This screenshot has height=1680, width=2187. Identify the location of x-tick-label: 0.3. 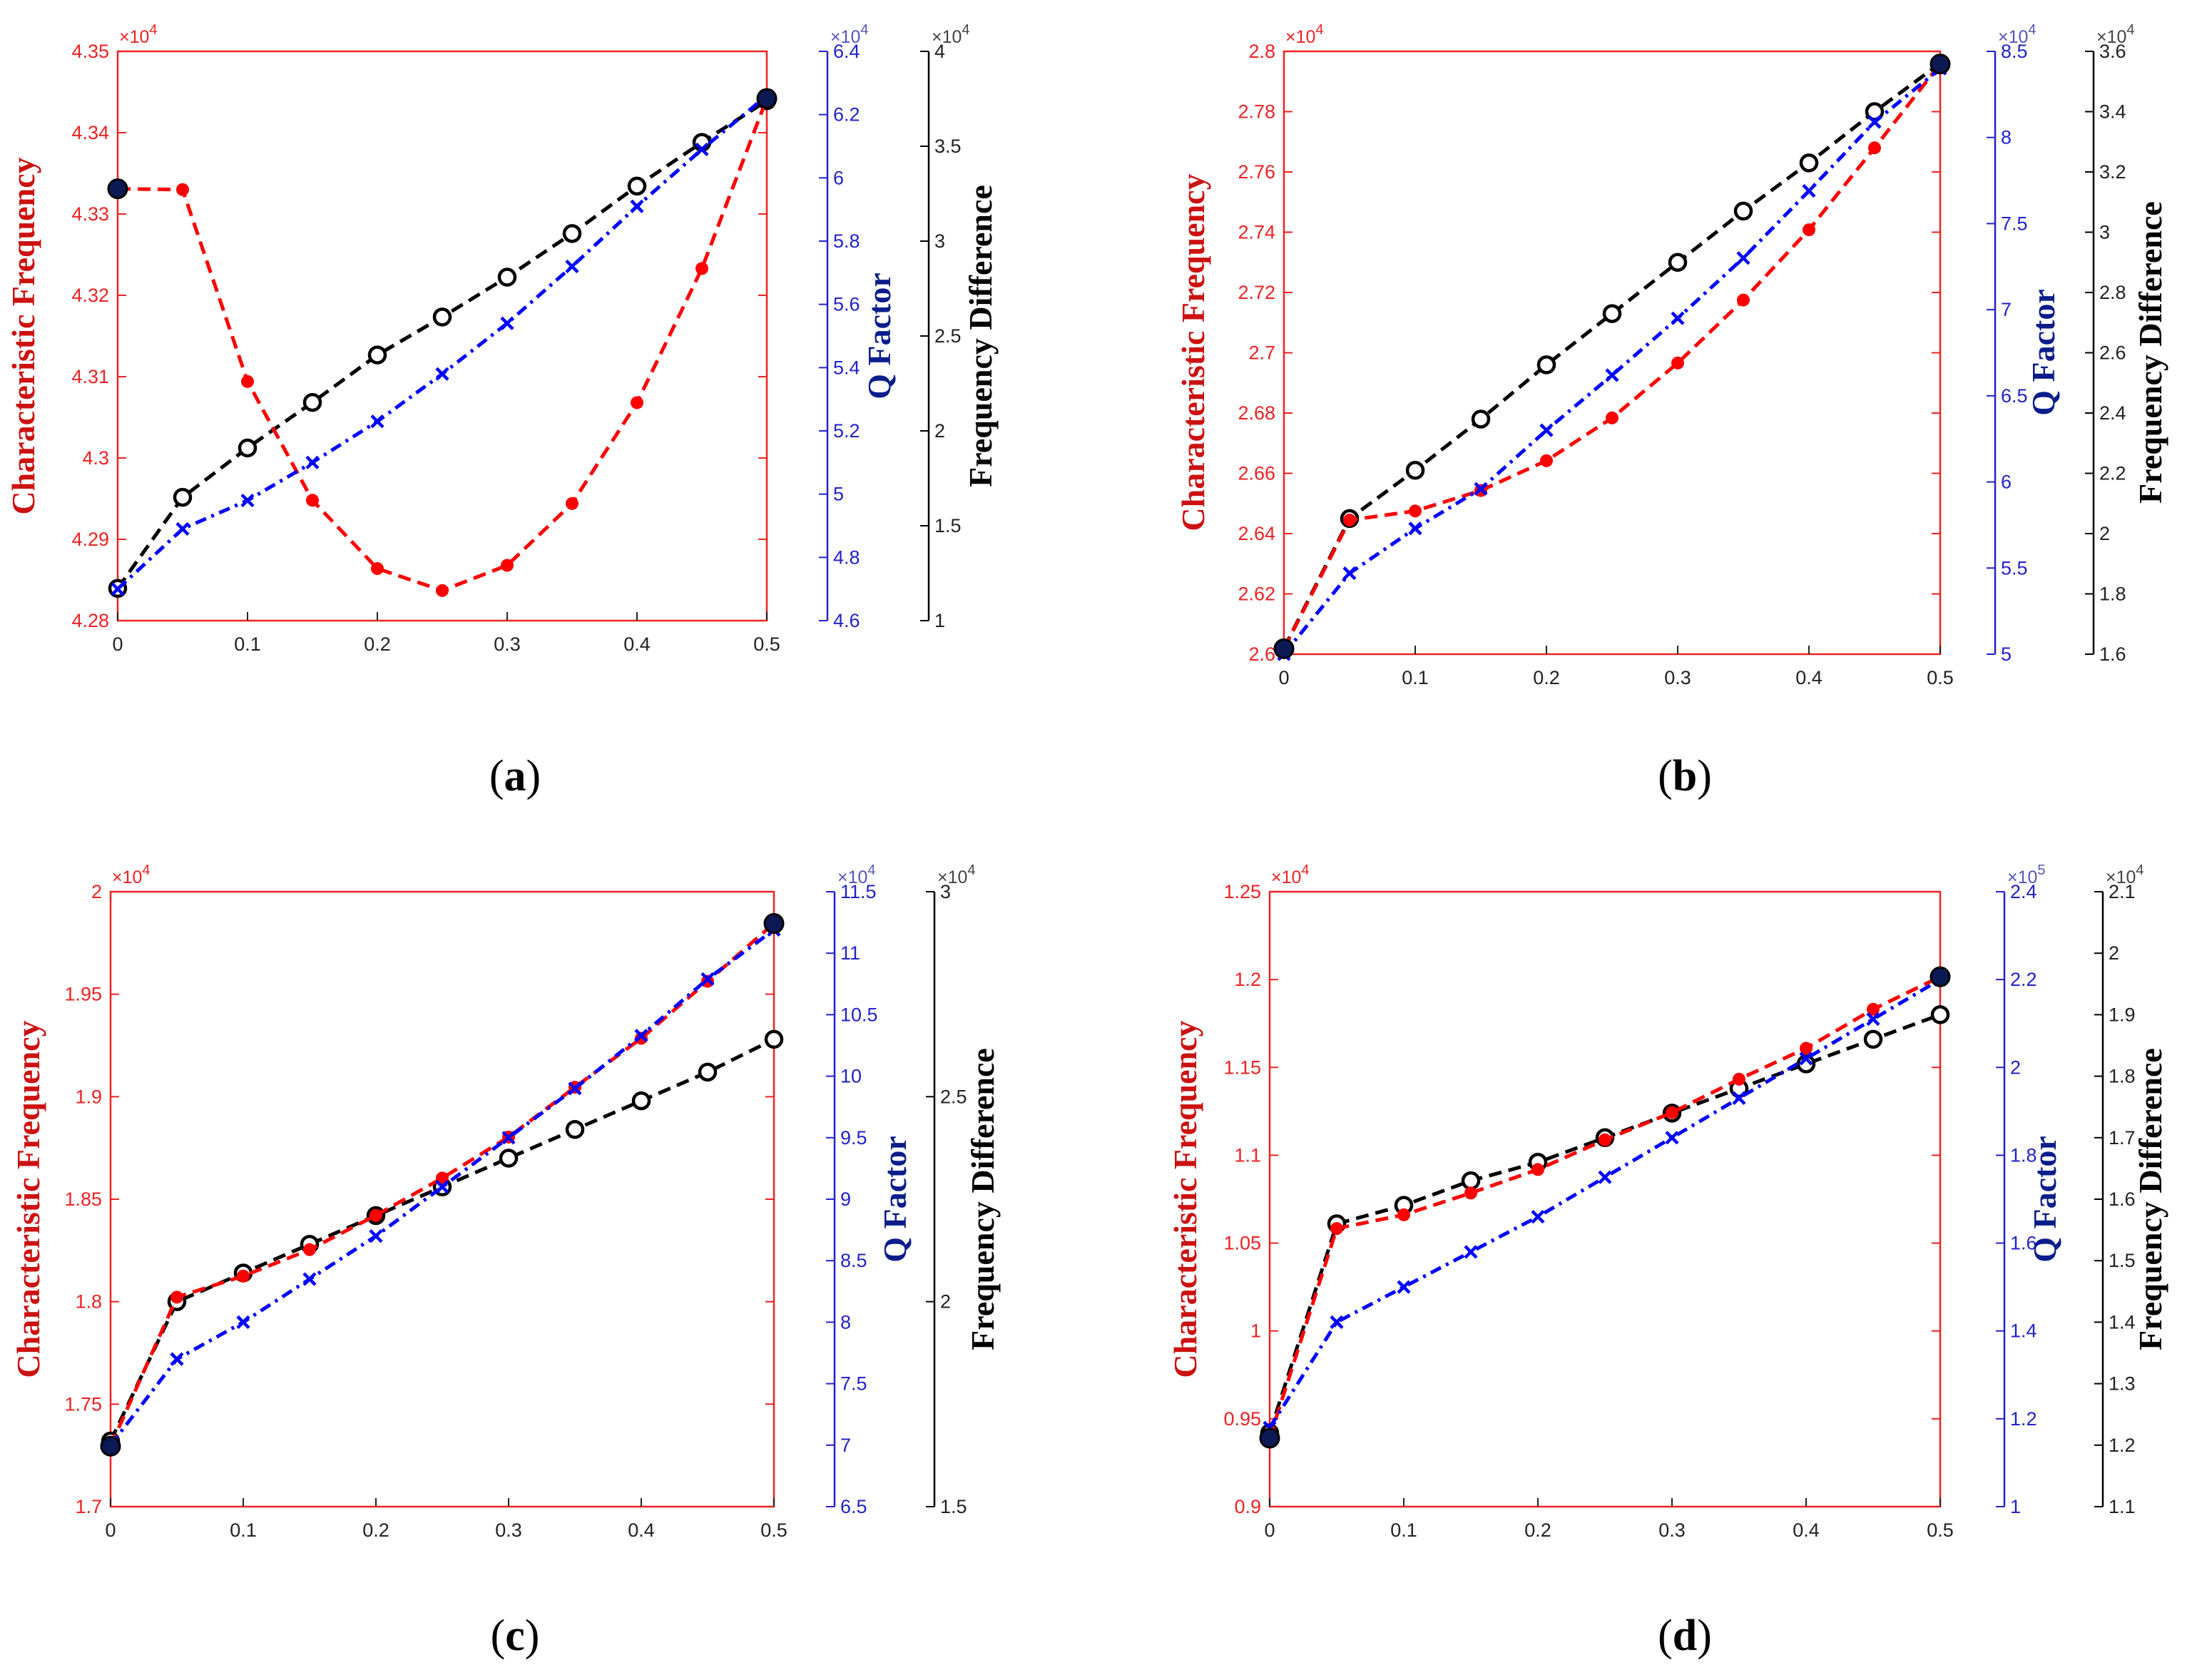
(507, 644).